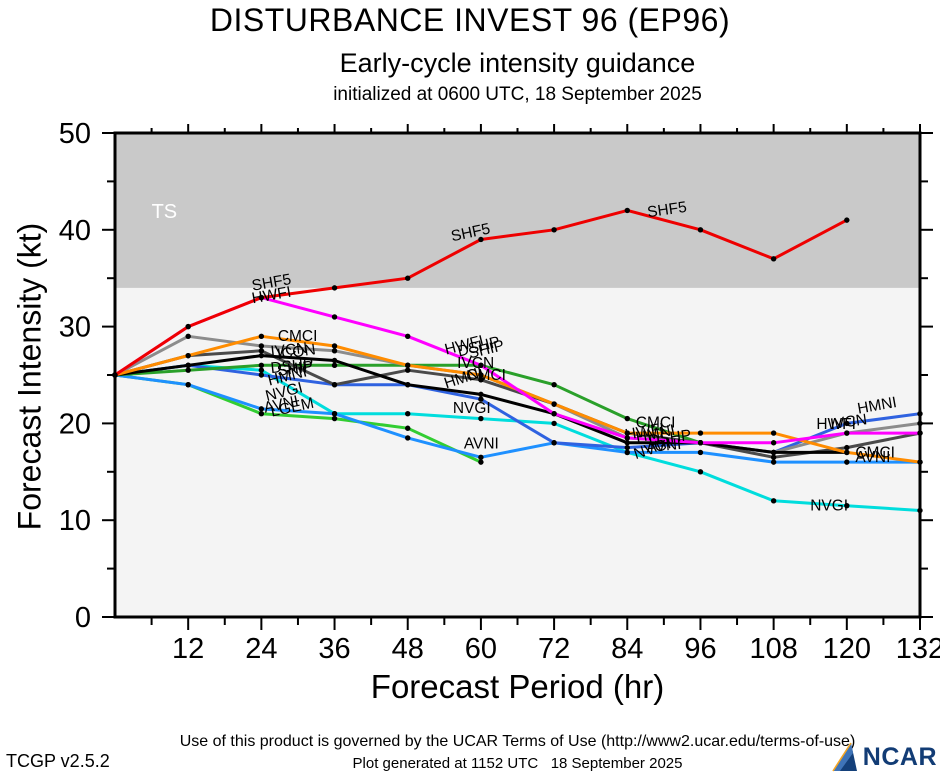 The image size is (940, 780). Describe the element at coordinates (188, 649) in the screenshot. I see `x-tick-label: 12` at that location.